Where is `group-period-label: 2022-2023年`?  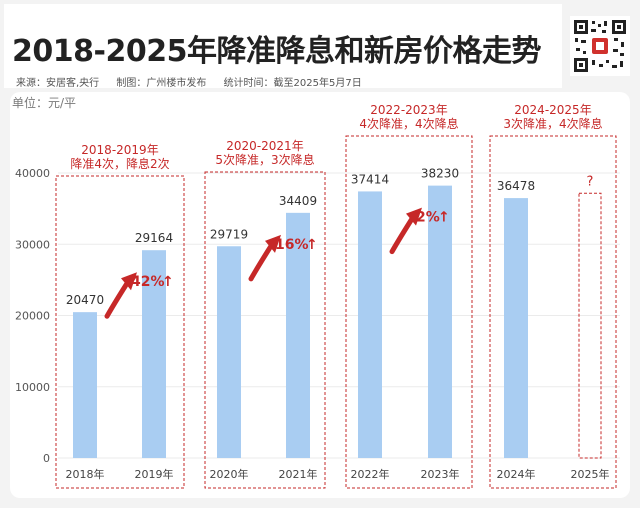 group-period-label: 2022-2023年 is located at coordinates (408, 110).